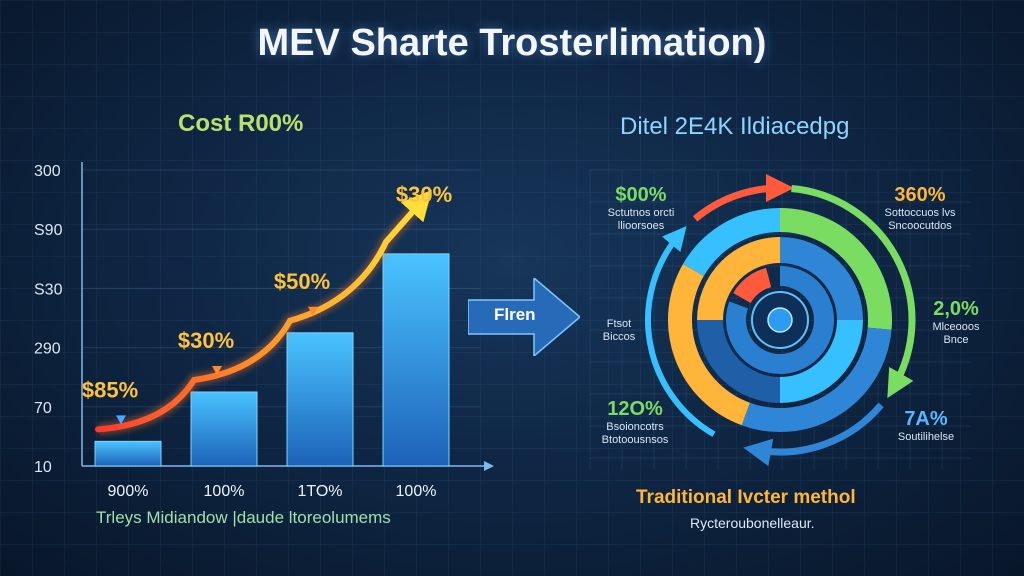 Image resolution: width=1024 pixels, height=576 pixels. I want to click on trend-line, so click(263, 311).